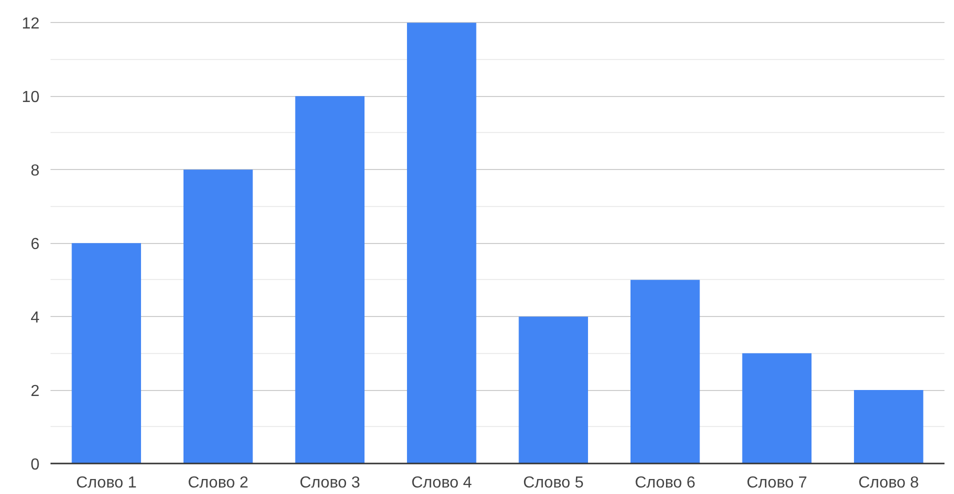 Image resolution: width=954 pixels, height=494 pixels. What do you see at coordinates (888, 483) in the screenshot?
I see `x-tick-label: Слово 8` at bounding box center [888, 483].